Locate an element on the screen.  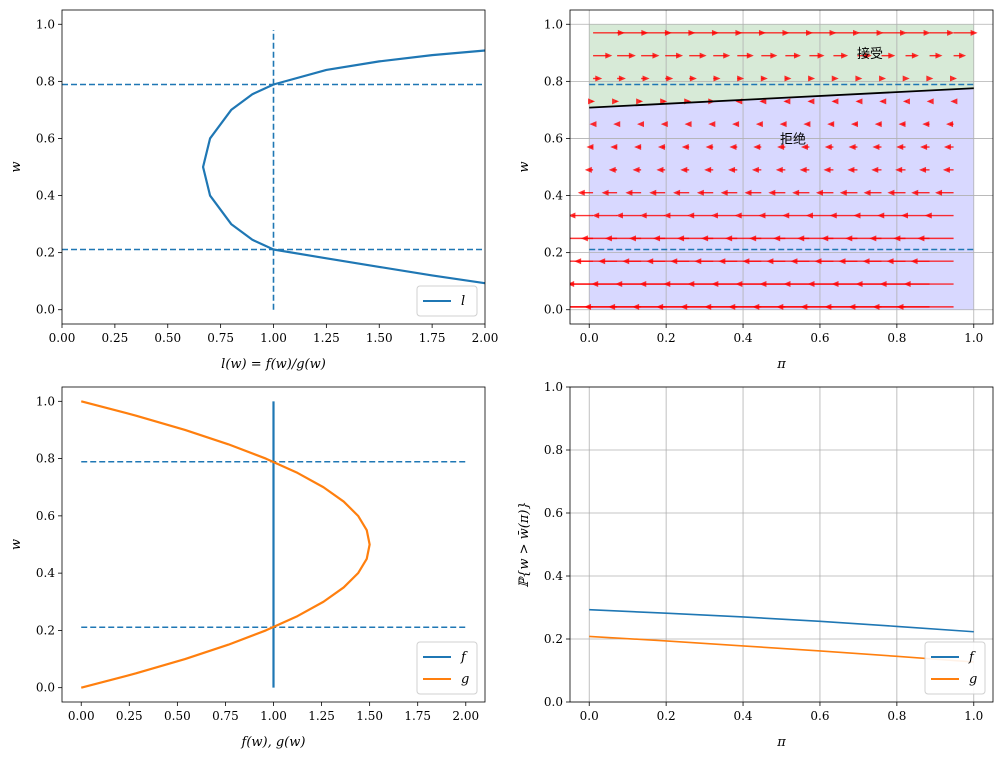
x-tick-label: 0.6 is located at coordinates (819, 716).